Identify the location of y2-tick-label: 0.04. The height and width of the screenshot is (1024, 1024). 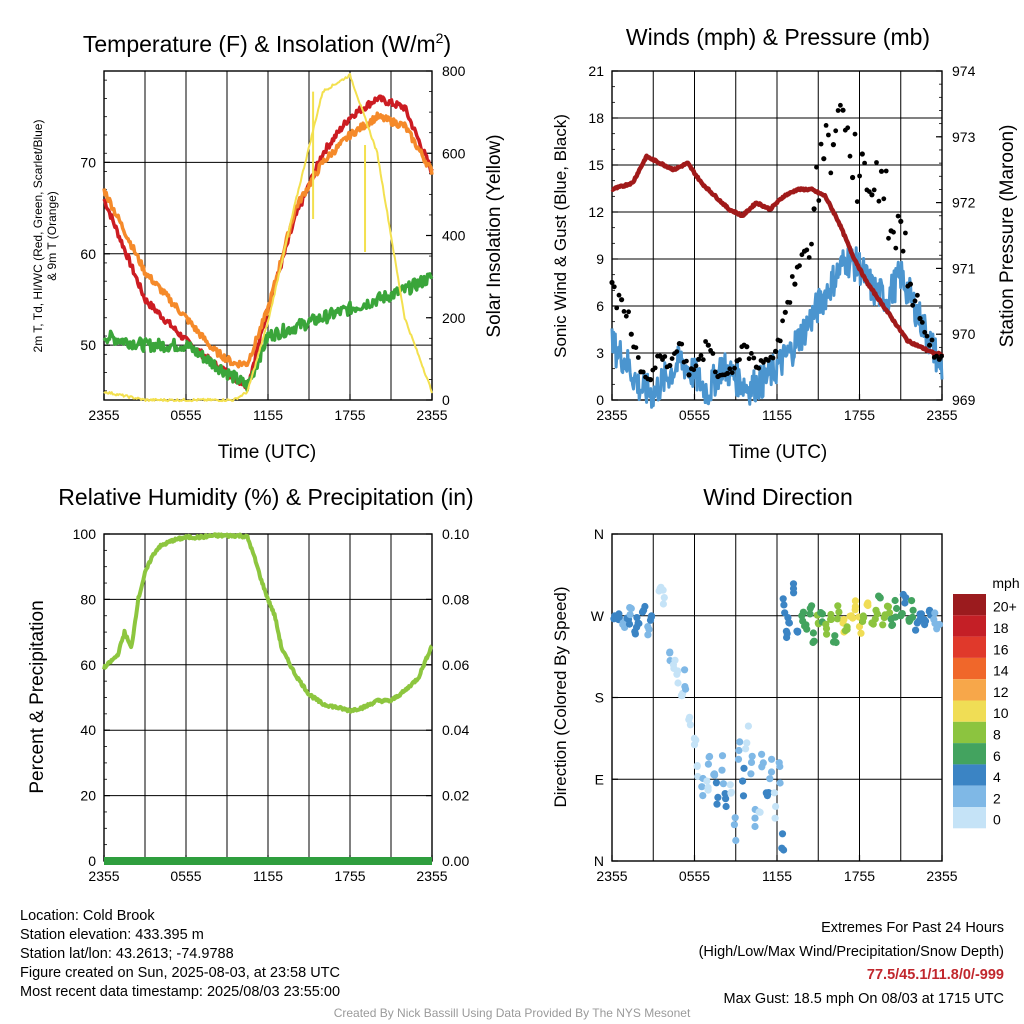
(455, 730).